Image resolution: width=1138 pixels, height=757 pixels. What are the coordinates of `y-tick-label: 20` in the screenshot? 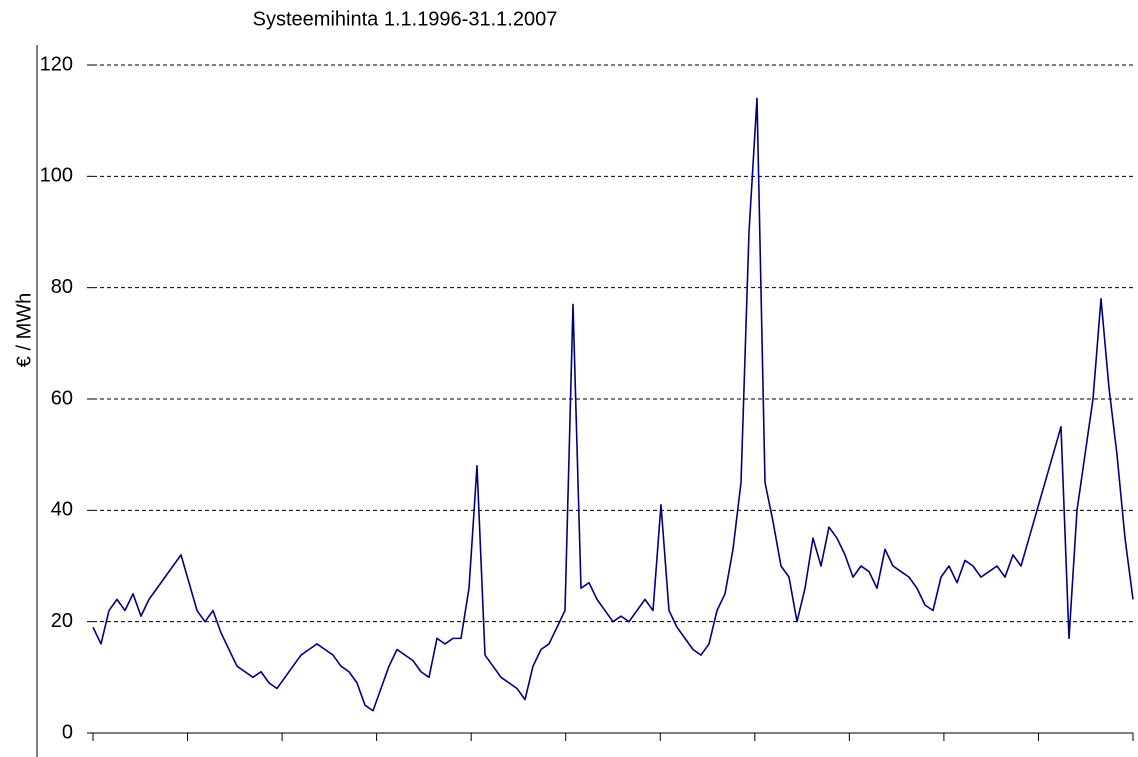 It's located at (62, 621).